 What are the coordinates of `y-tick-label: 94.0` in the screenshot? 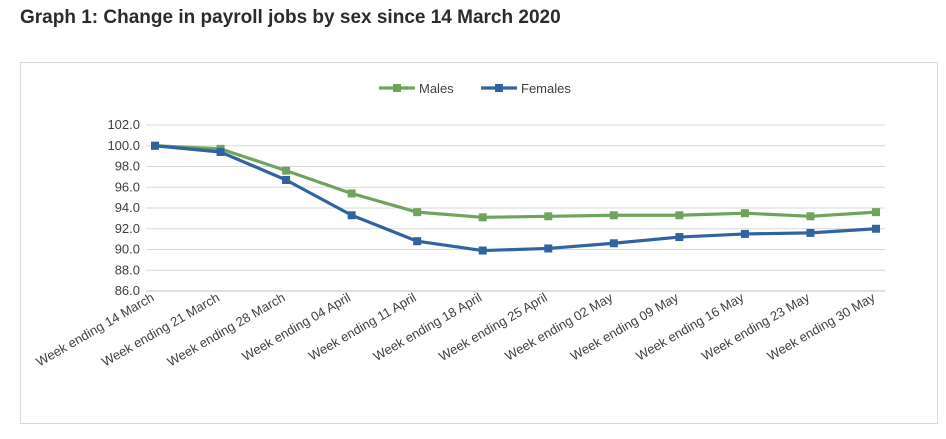 It's located at (127, 207).